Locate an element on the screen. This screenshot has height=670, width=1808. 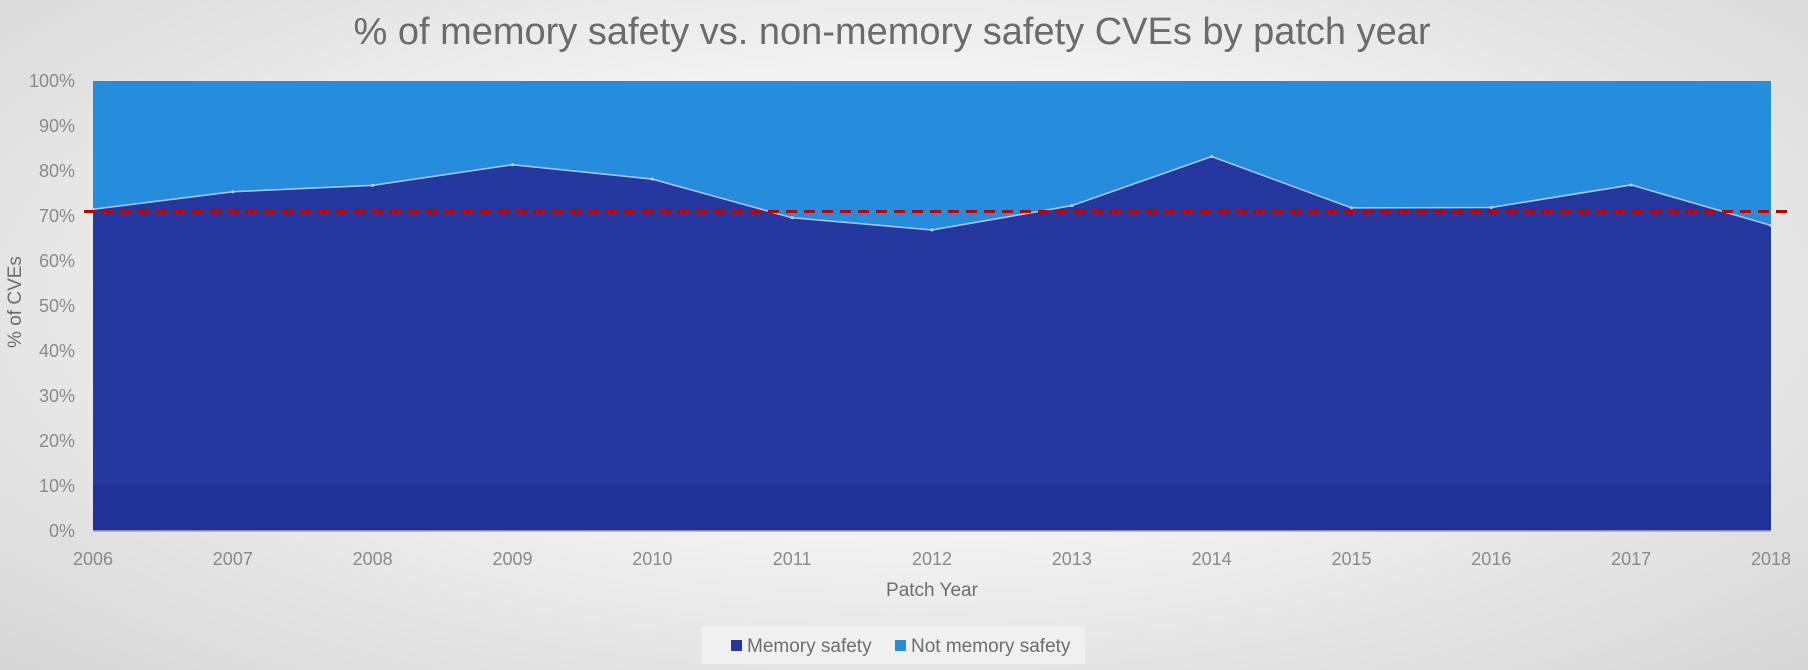
x-tick-label: 2007 is located at coordinates (233, 559).